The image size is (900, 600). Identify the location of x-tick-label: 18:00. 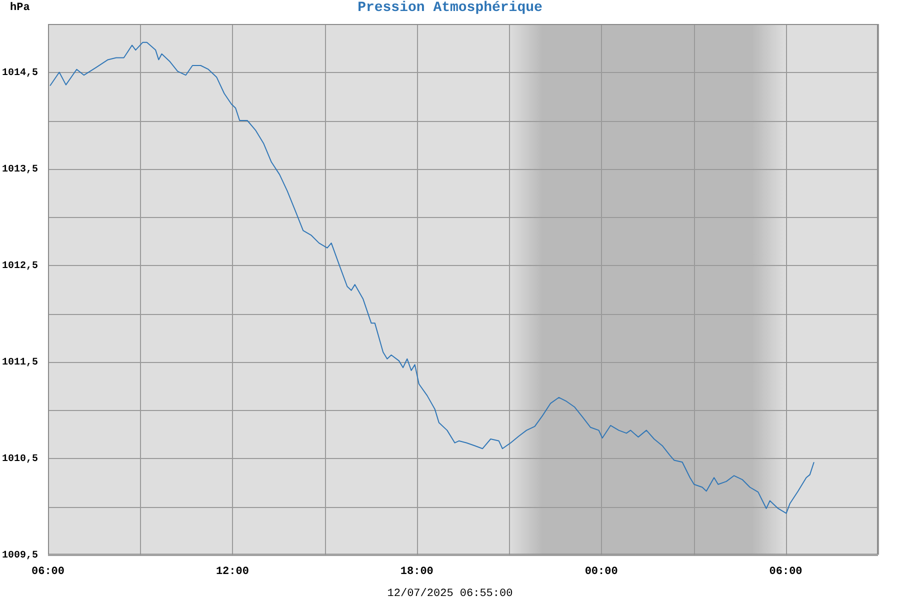
(417, 572).